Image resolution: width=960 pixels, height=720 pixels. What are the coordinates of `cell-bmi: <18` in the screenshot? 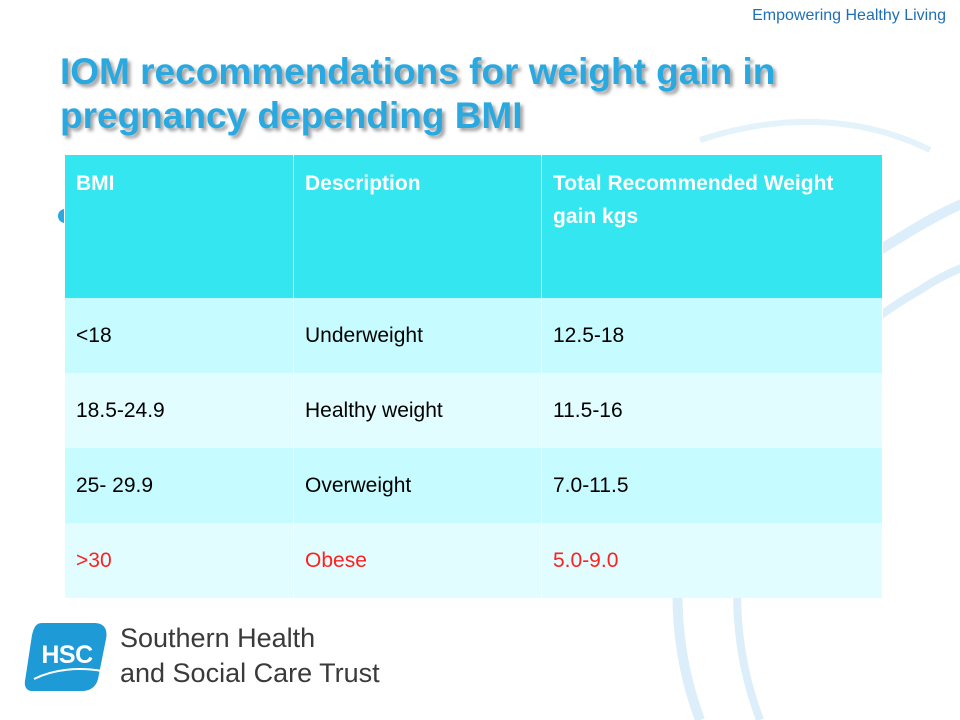 It's located at (179, 335).